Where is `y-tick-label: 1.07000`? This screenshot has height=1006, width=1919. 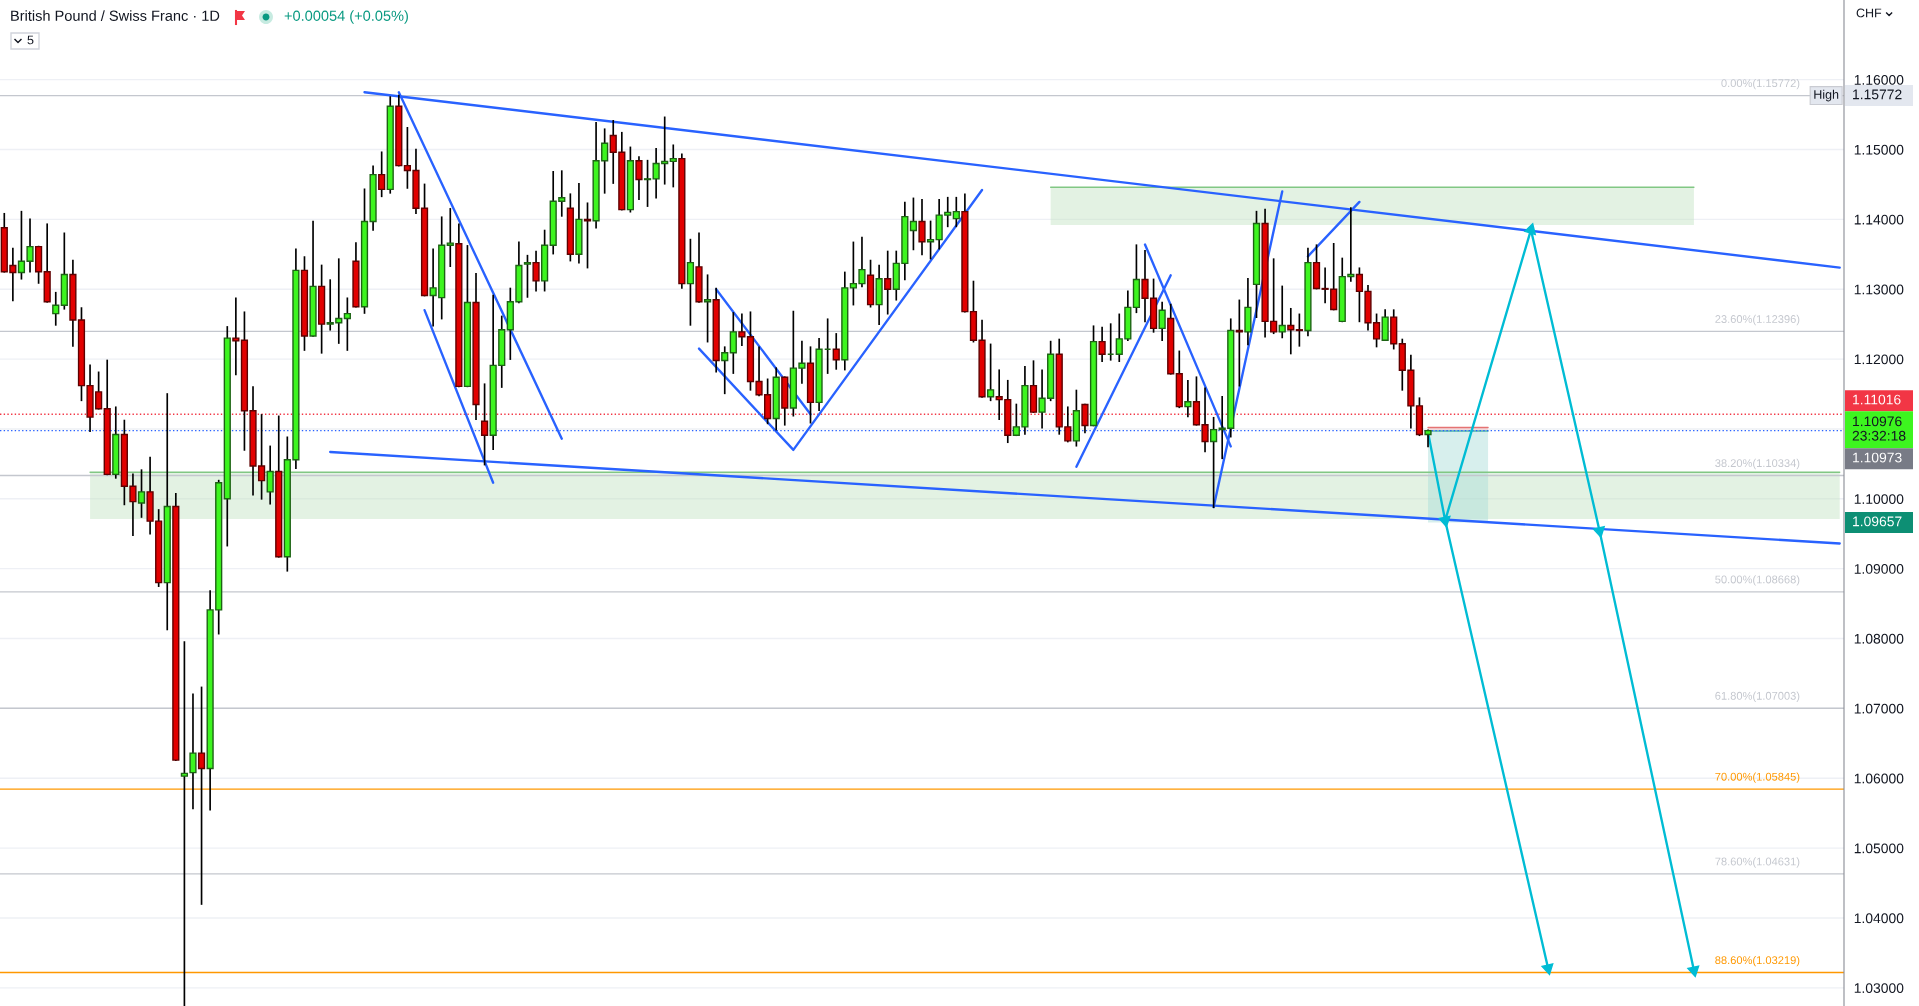
y-tick-label: 1.07000 is located at coordinates (1879, 708).